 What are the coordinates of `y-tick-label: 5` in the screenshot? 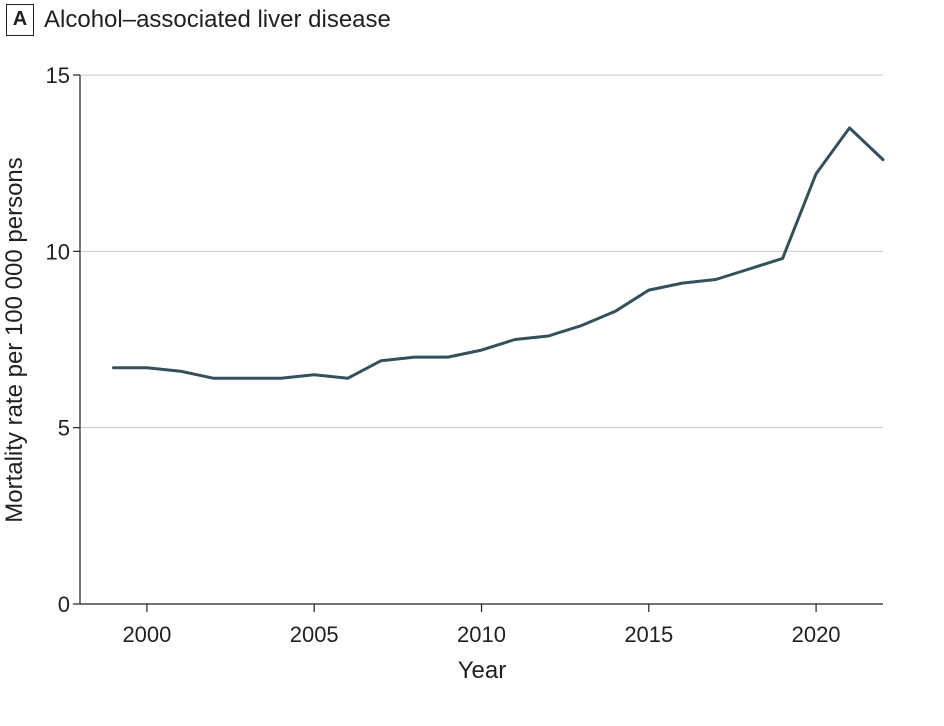 It's located at (64, 428).